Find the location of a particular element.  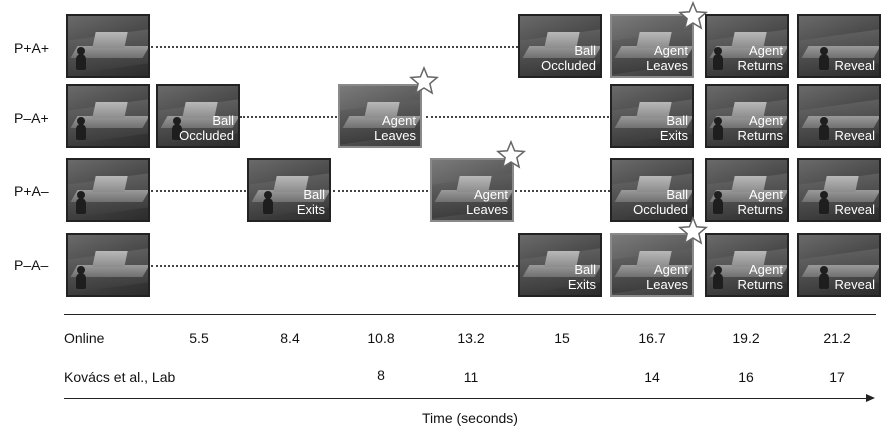

online-value: 16.7 is located at coordinates (652, 338).